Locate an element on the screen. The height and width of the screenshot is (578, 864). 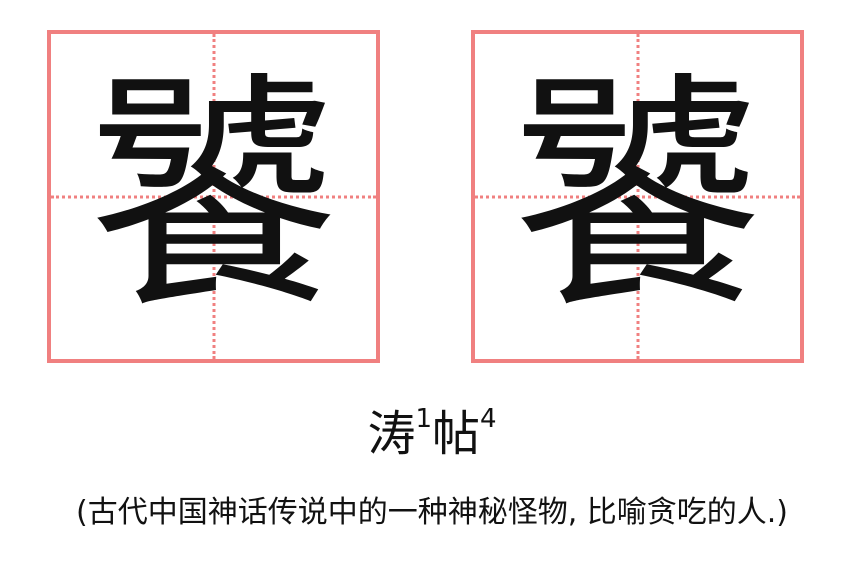
simplified-character: 饕 is located at coordinates (637, 196).